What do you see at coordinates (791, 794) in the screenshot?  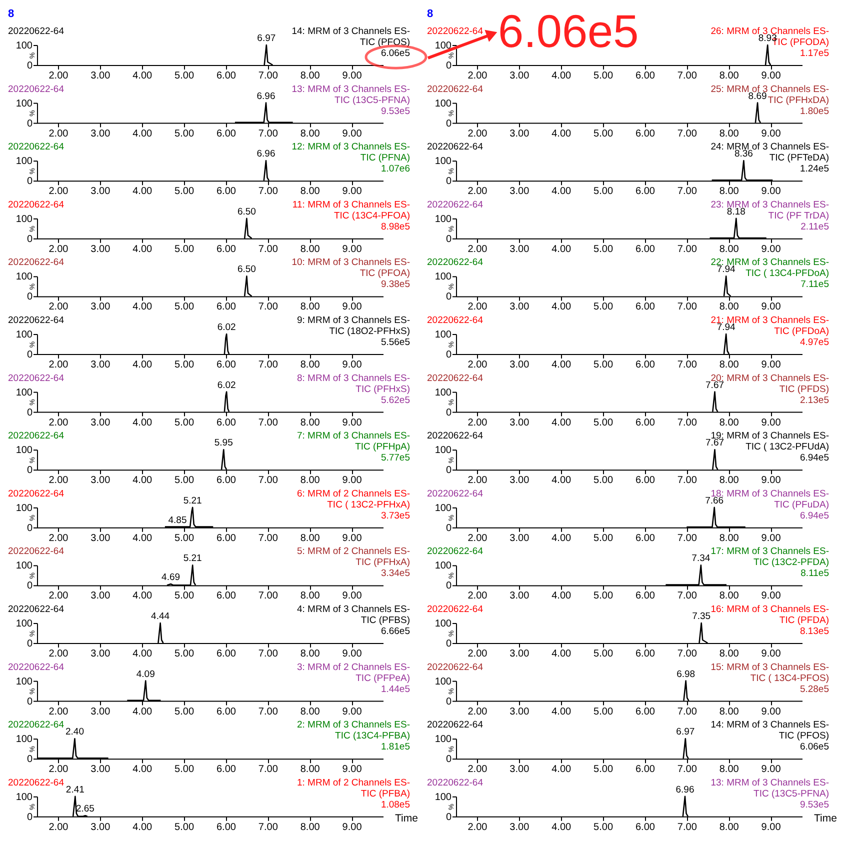 I see `annotation: TIC (13C5-PFNA)` at bounding box center [791, 794].